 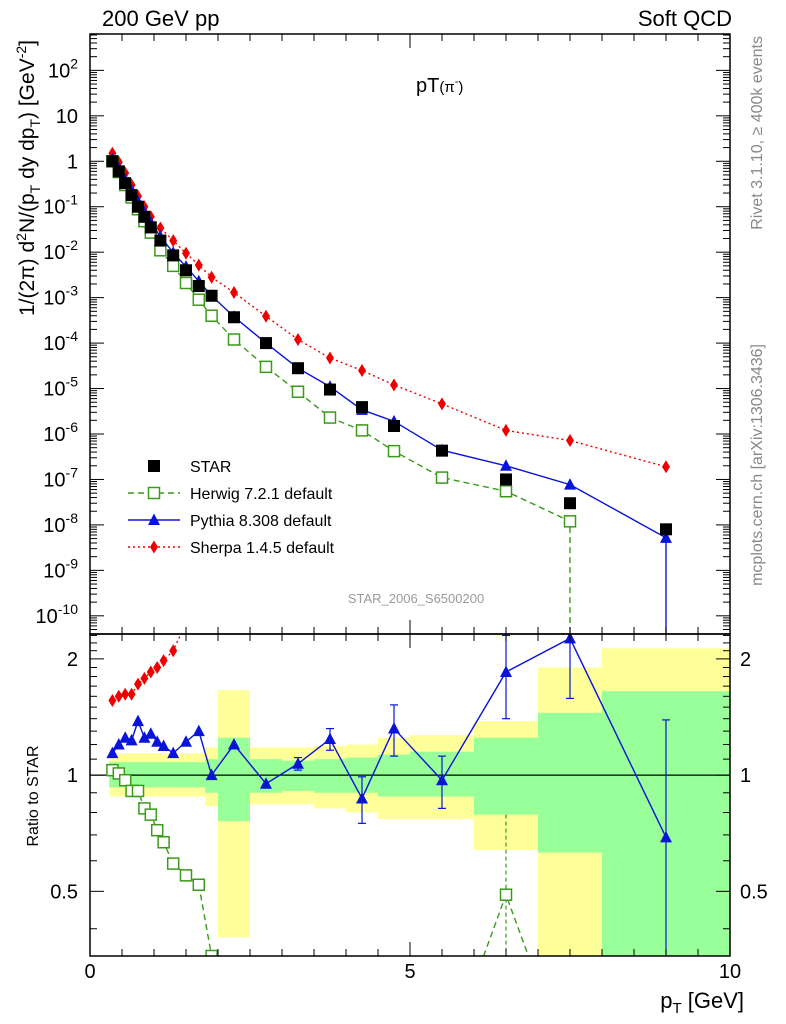 I want to click on main-y-label: 1/(2π) d2N/(pT dy dpT) [GeV-2], so click(x=28, y=178).